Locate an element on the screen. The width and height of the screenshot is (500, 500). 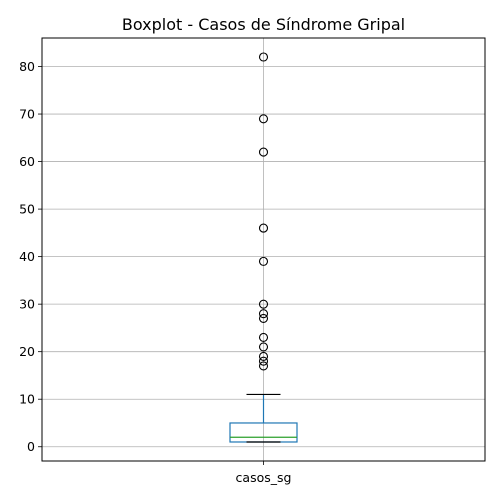
x-tick-label: casos_sg is located at coordinates (264, 477).